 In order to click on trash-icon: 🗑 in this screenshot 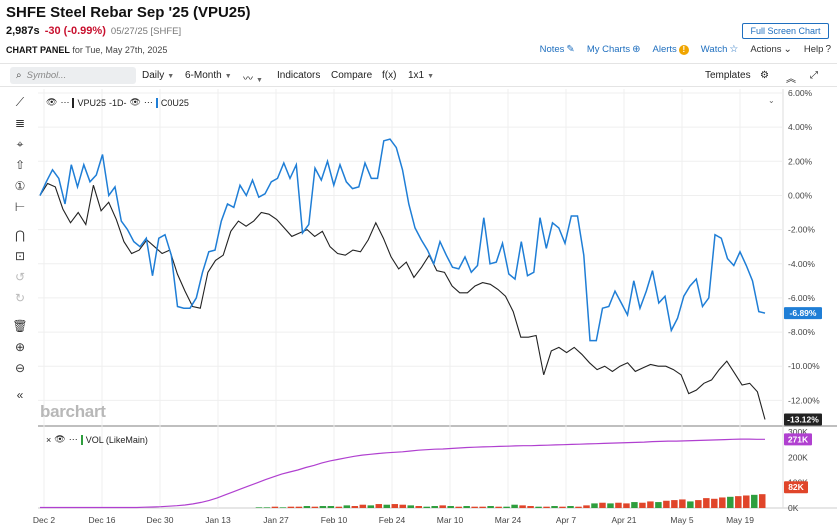, I will do `click(20, 326)`.